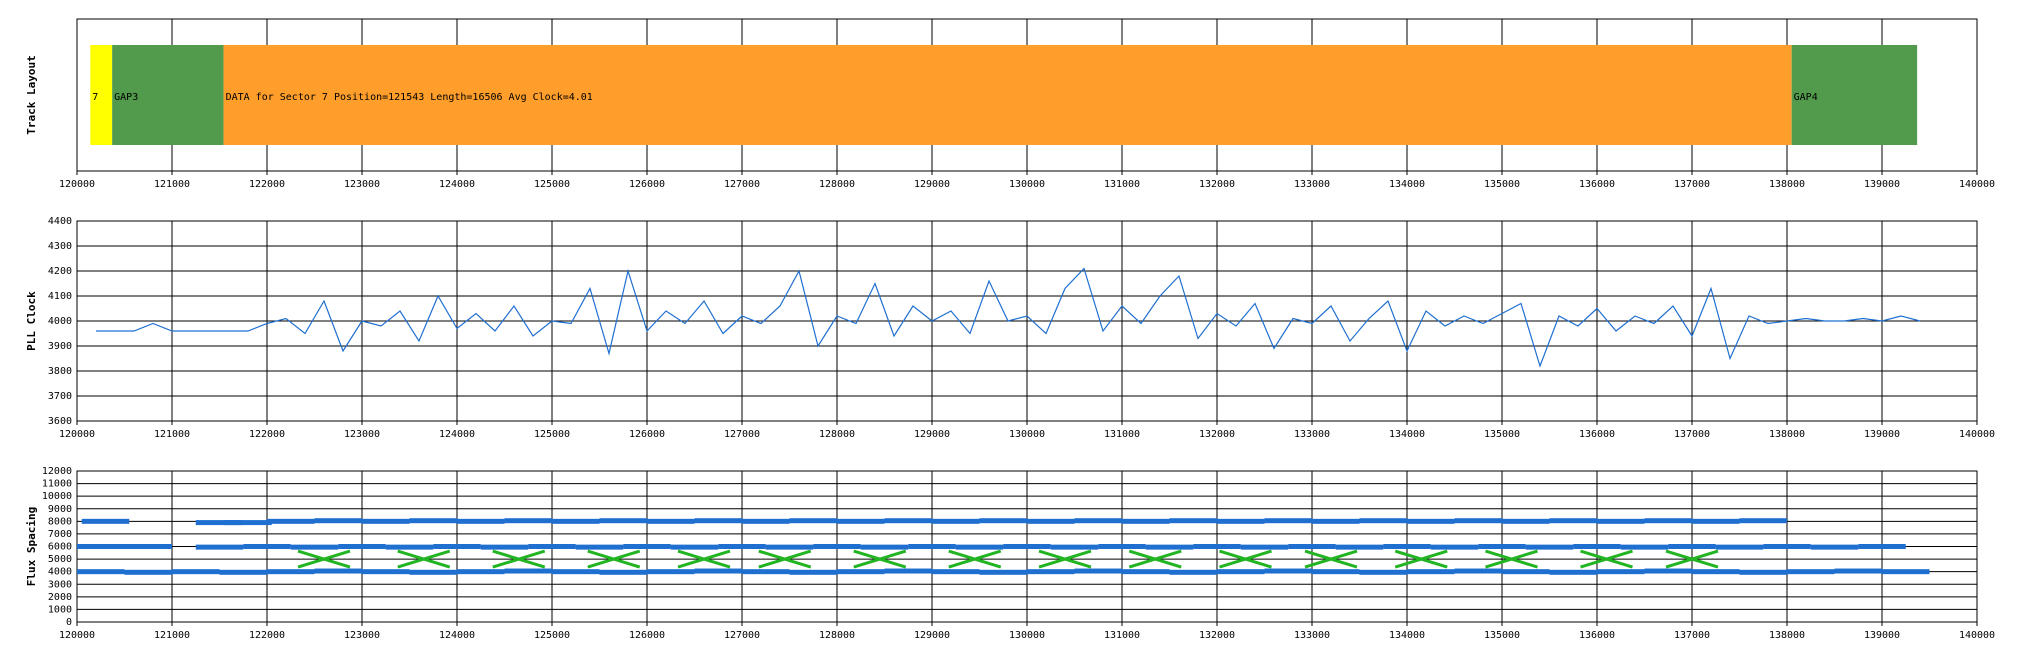 Image resolution: width=2018 pixels, height=661 pixels. I want to click on x-tick-label: 123000, so click(362, 434).